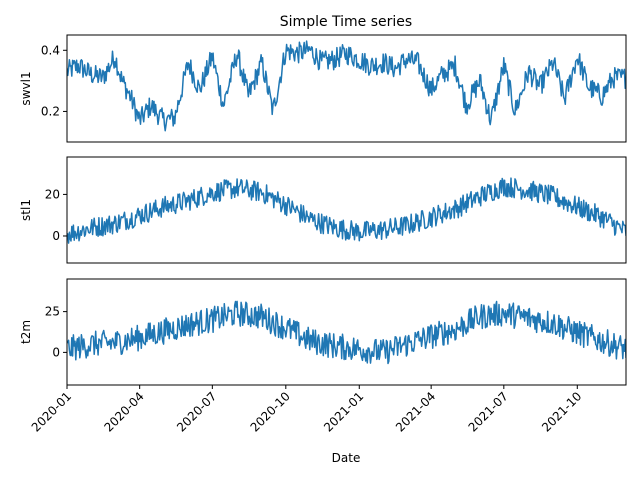  What do you see at coordinates (52, 194) in the screenshot?
I see `y-tick-label: 20` at bounding box center [52, 194].